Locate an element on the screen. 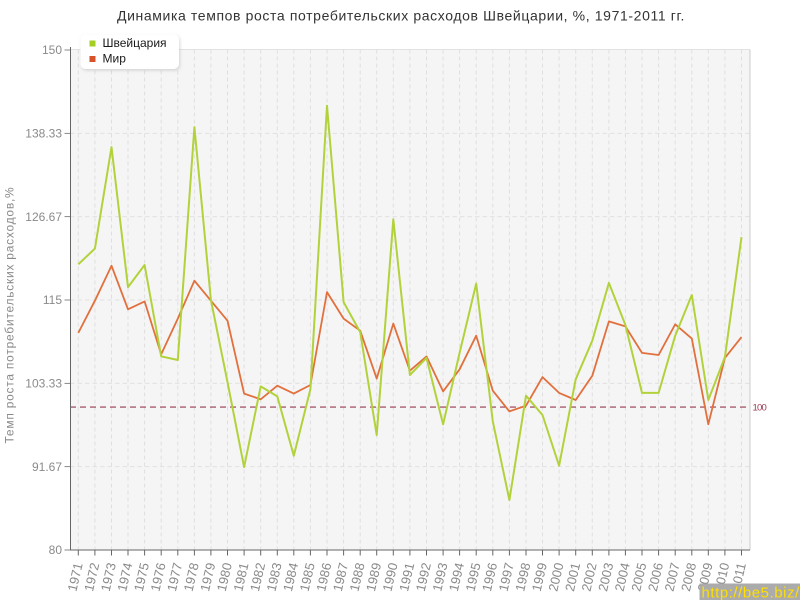 This screenshot has width=800, height=605. svg-text: Швейцария is located at coordinates (135, 43).